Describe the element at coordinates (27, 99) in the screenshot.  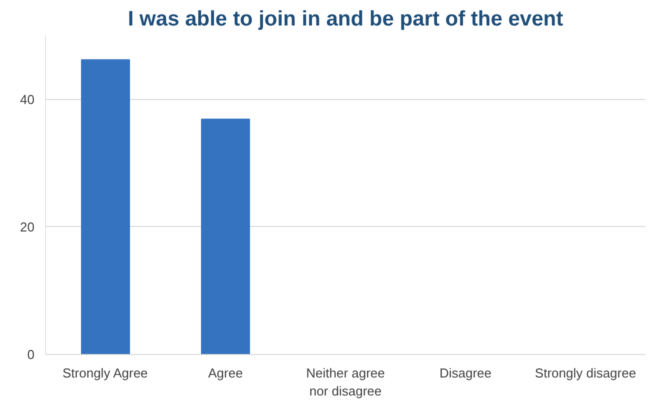
I see `y-tick-label: 40` at that location.